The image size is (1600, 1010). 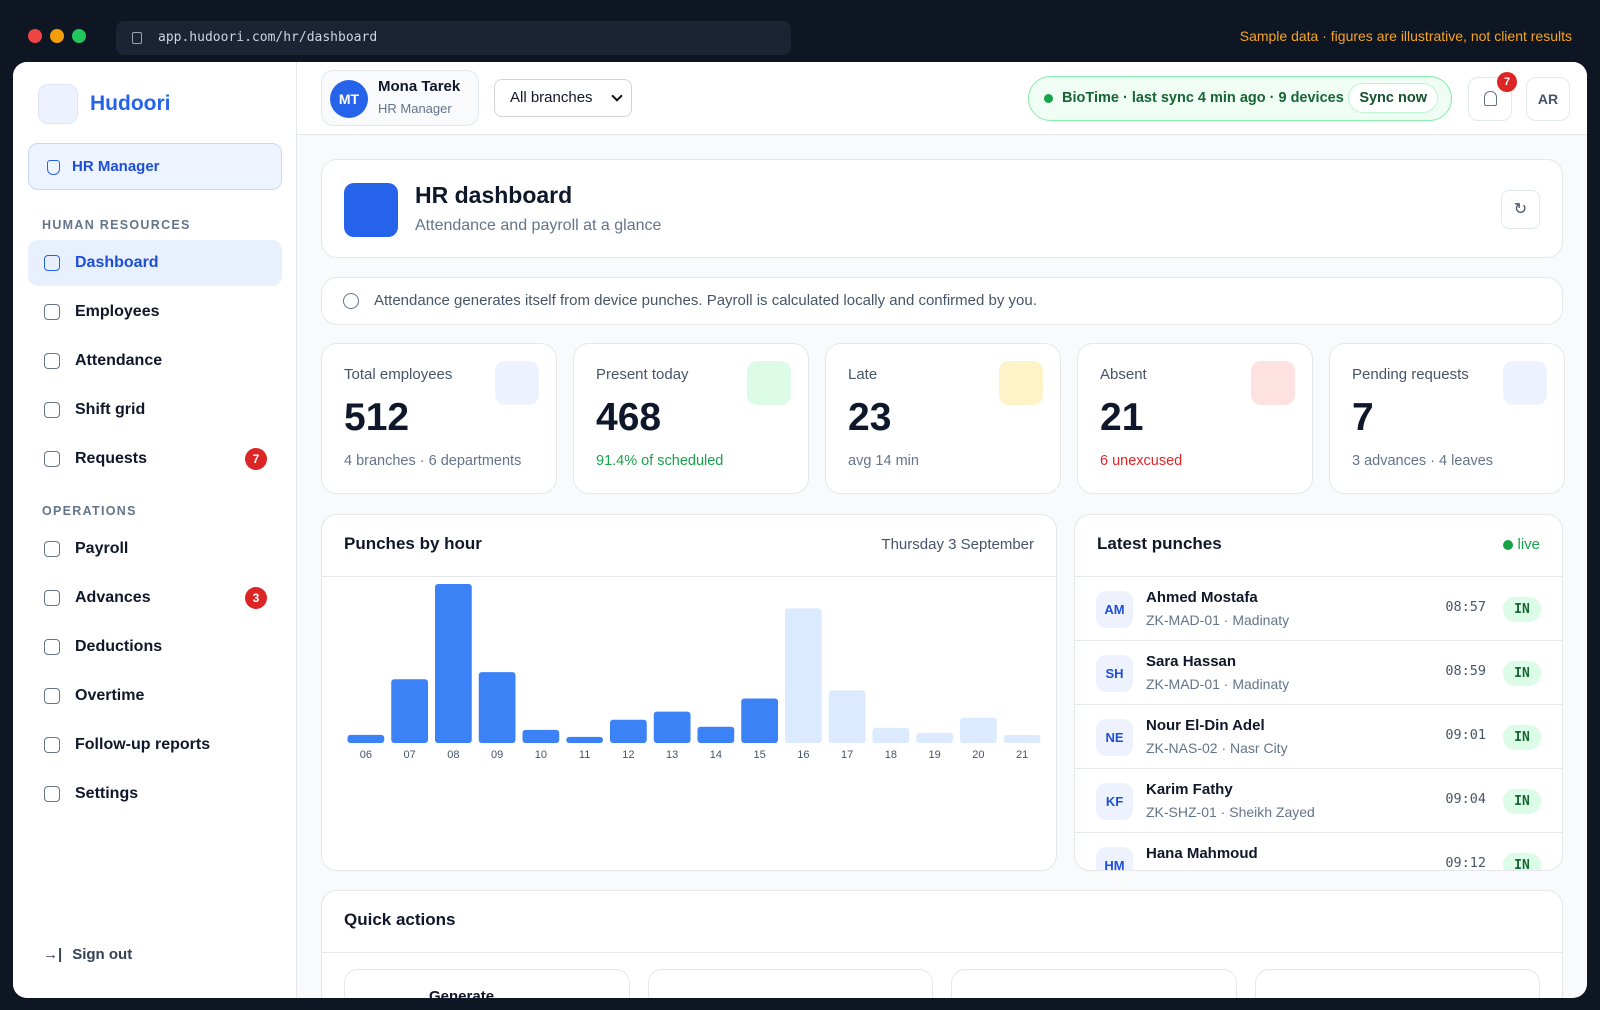 What do you see at coordinates (155, 459) in the screenshot?
I see `nav-item: Requests 7` at bounding box center [155, 459].